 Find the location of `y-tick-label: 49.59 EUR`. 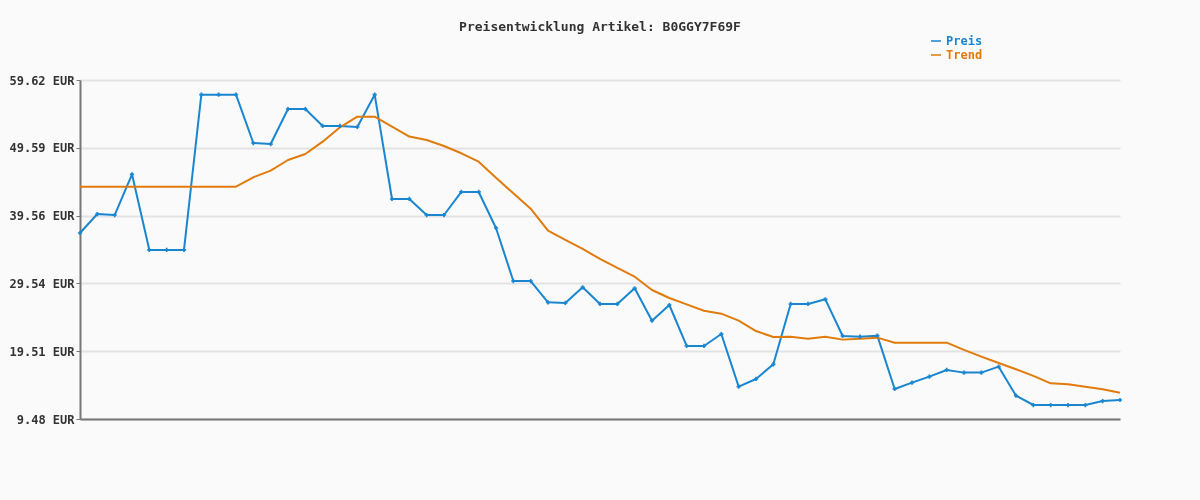

y-tick-label: 49.59 EUR is located at coordinates (42, 148).